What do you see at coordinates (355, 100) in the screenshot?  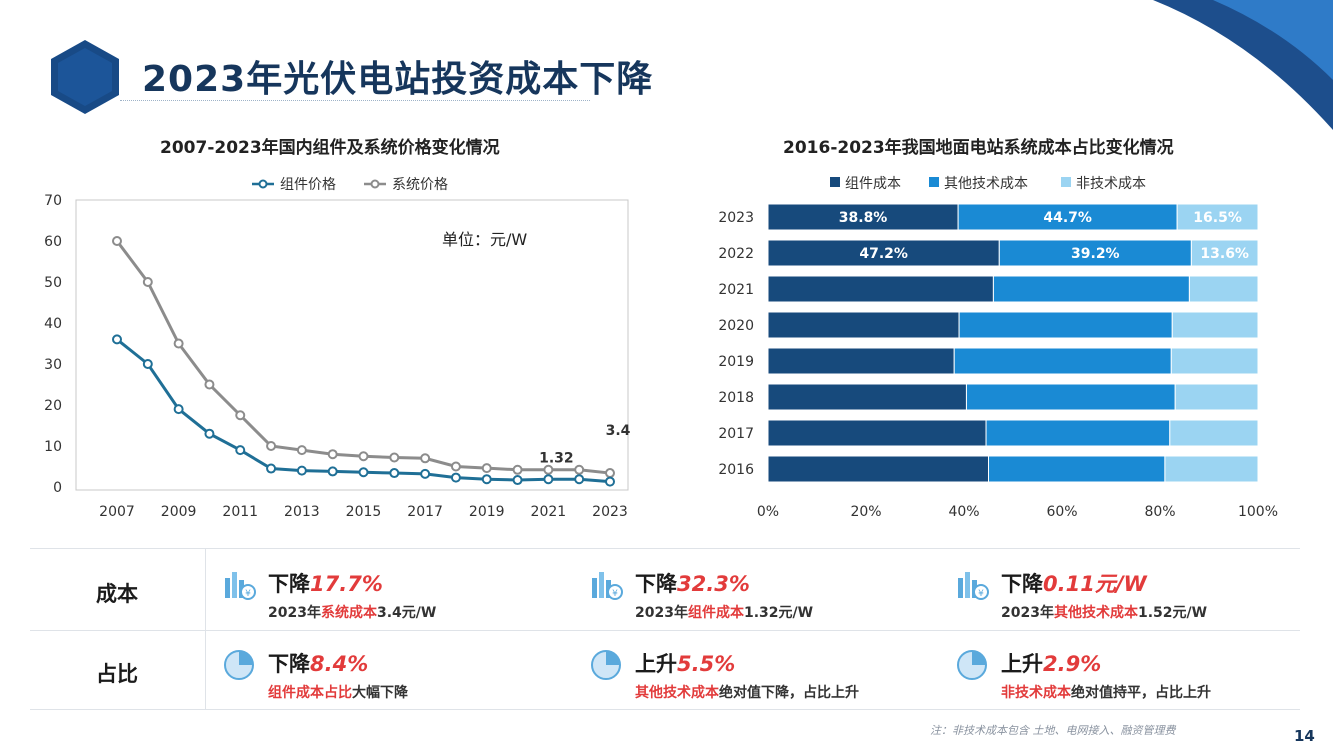 I see `title-underline` at bounding box center [355, 100].